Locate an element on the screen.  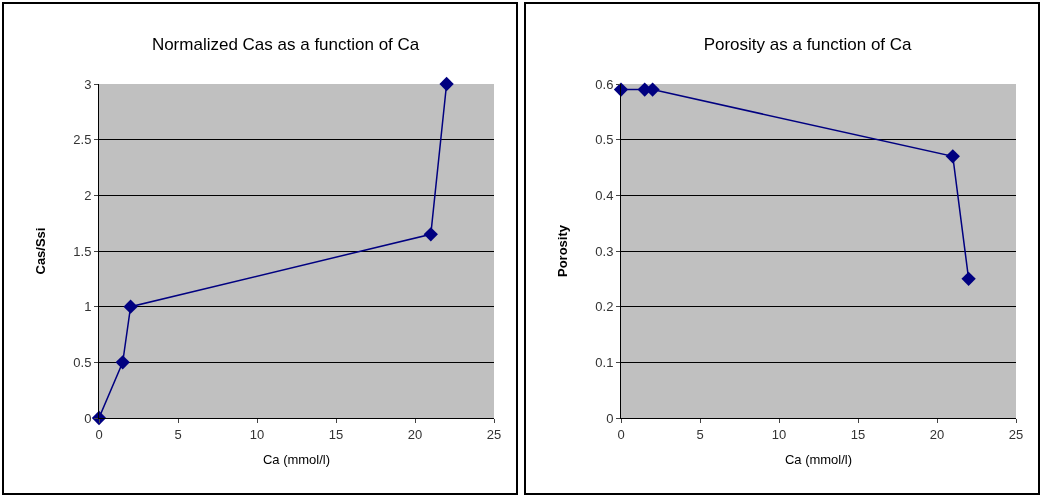
y-tick-label: 2 is located at coordinates (88, 195).